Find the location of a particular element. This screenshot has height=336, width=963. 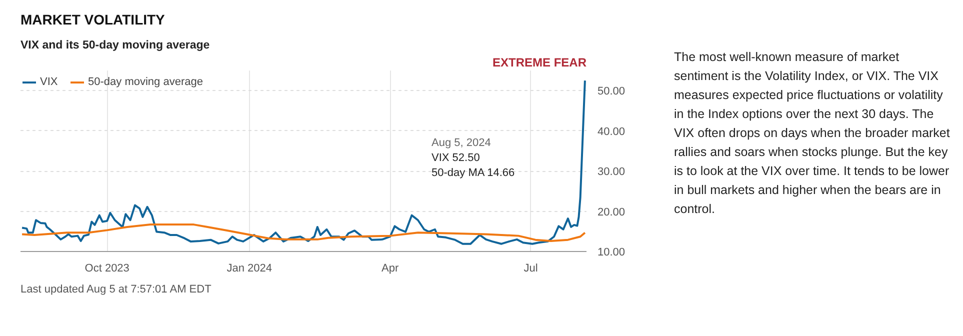

annotation: 50-day MA 14.66 is located at coordinates (473, 173).